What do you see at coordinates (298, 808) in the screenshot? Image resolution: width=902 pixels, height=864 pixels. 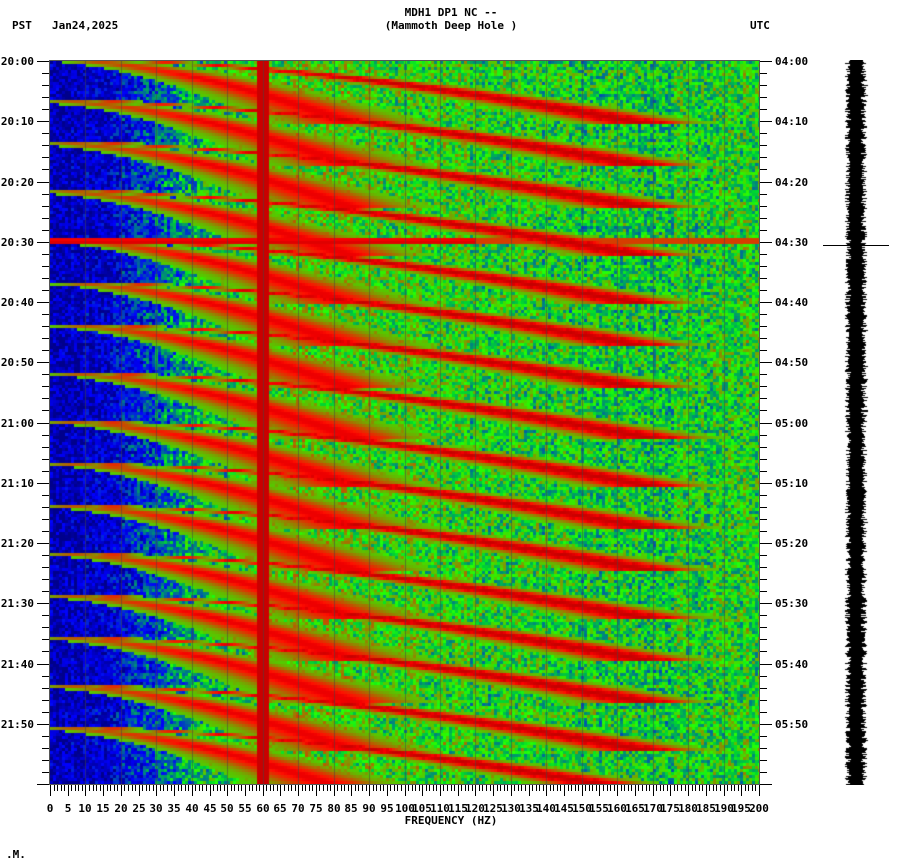 I see `freq-label: 70` at bounding box center [298, 808].